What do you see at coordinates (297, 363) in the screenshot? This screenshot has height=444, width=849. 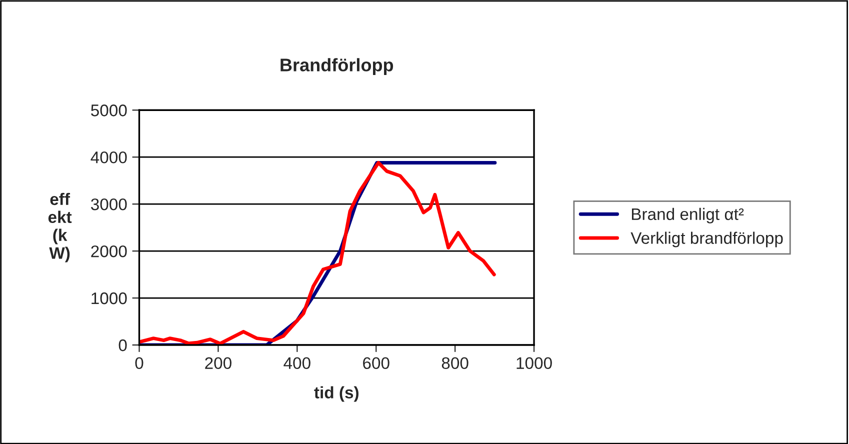 I see `x-tick-label: 400` at bounding box center [297, 363].